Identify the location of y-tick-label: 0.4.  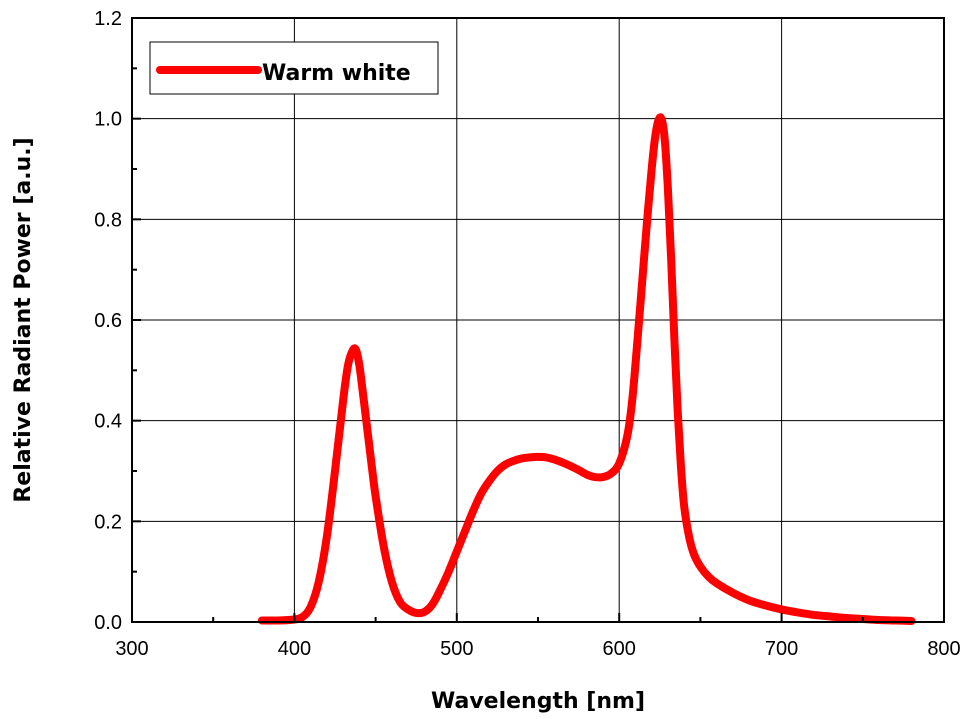
(108, 422).